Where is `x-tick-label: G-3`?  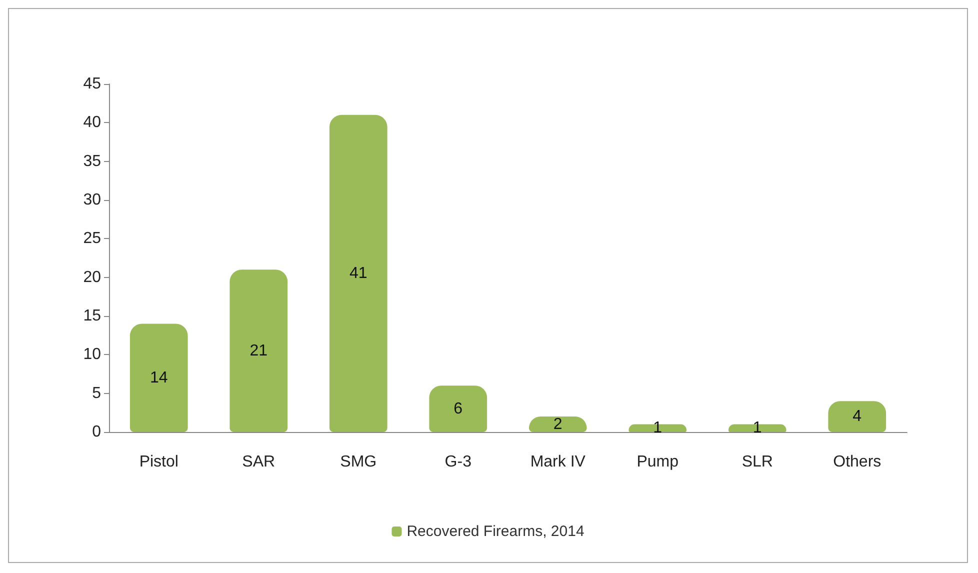
x-tick-label: G-3 is located at coordinates (458, 462).